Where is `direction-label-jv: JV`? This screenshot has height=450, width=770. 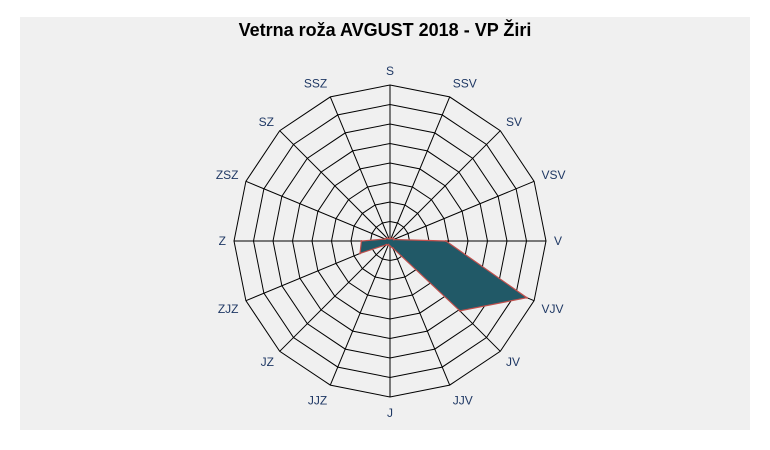 direction-label-jv: JV is located at coordinates (513, 362).